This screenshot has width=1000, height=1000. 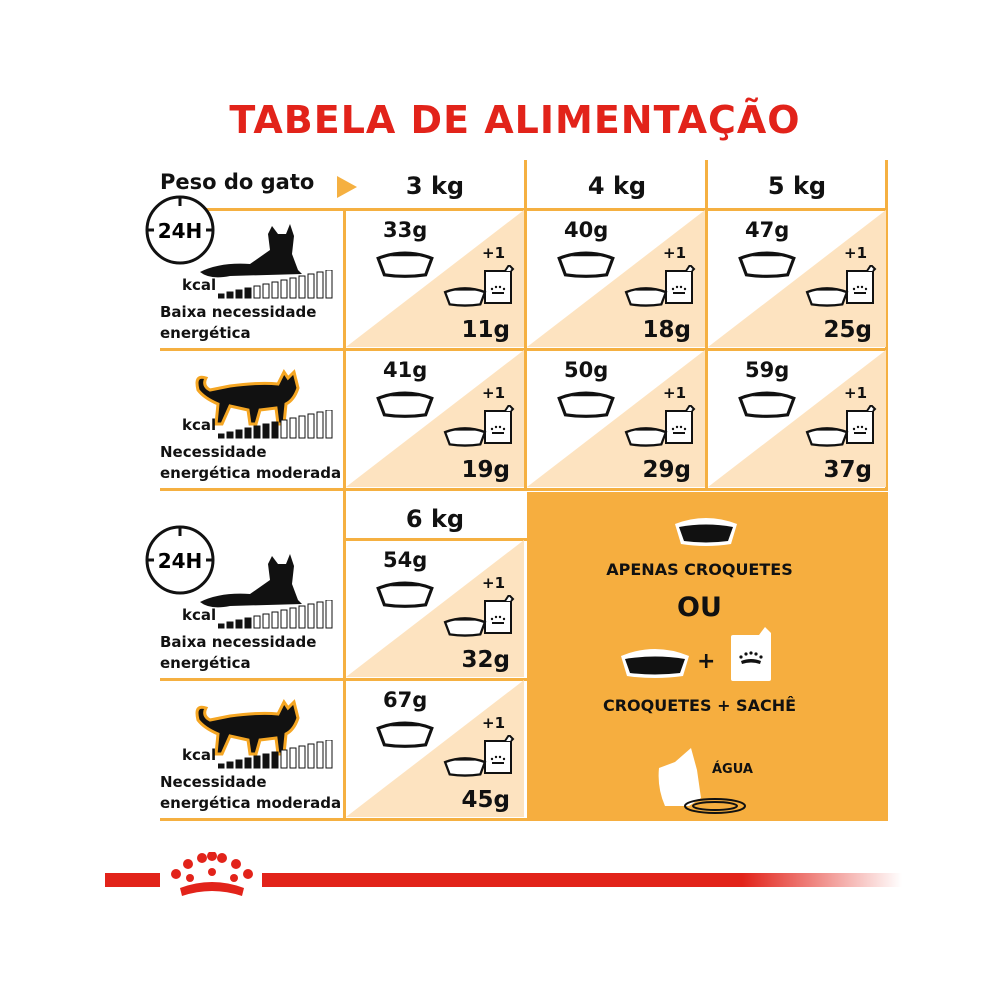 I want to click on weight-header-3kg: 3 kg, so click(x=435, y=186).